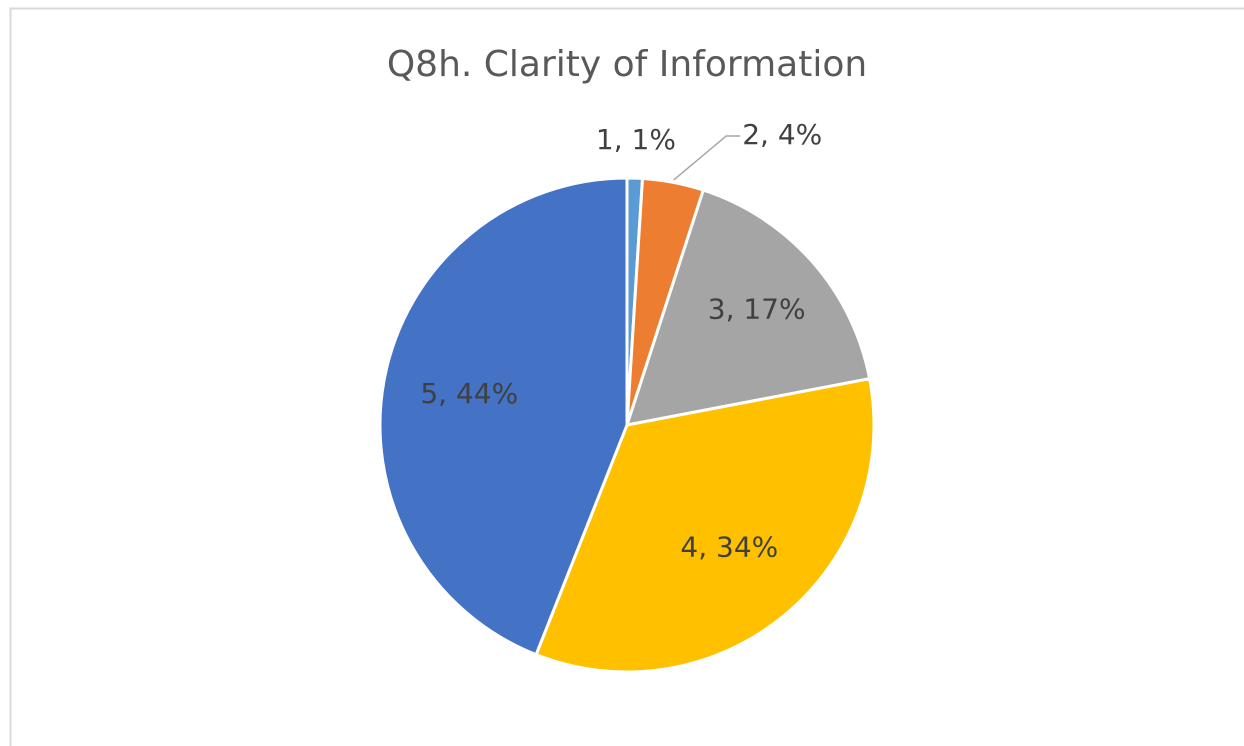 The width and height of the screenshot is (1244, 746). I want to click on data-label: 1, 1%, so click(636, 139).